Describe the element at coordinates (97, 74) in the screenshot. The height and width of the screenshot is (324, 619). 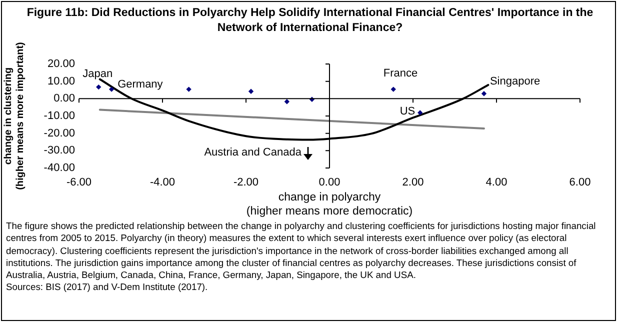
I see `annotation: Japan` at that location.